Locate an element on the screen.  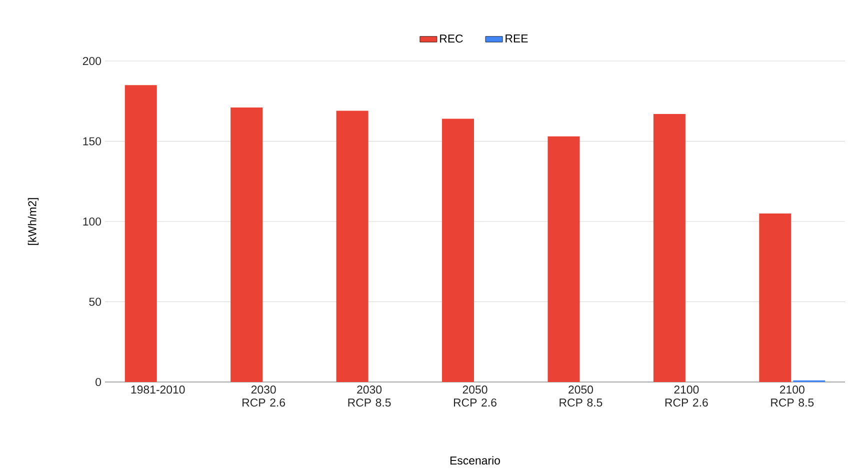
x-tick-label: 2030 RCP 2.6 is located at coordinates (264, 396).